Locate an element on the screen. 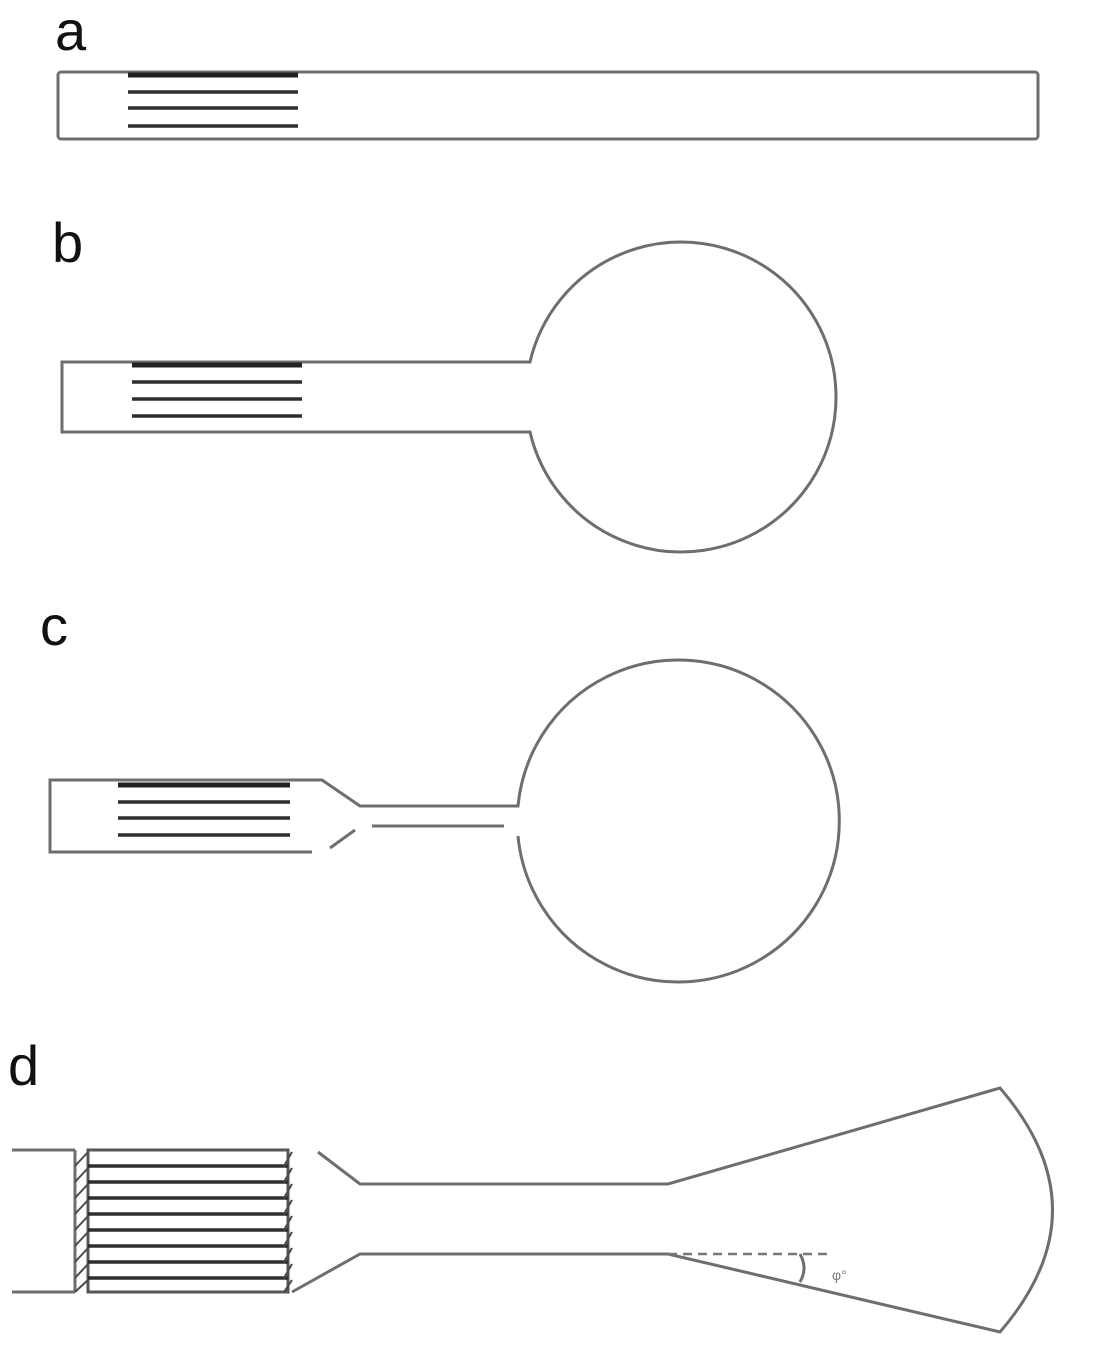 The image size is (1100, 1350). angle-arc is located at coordinates (802, 1268).